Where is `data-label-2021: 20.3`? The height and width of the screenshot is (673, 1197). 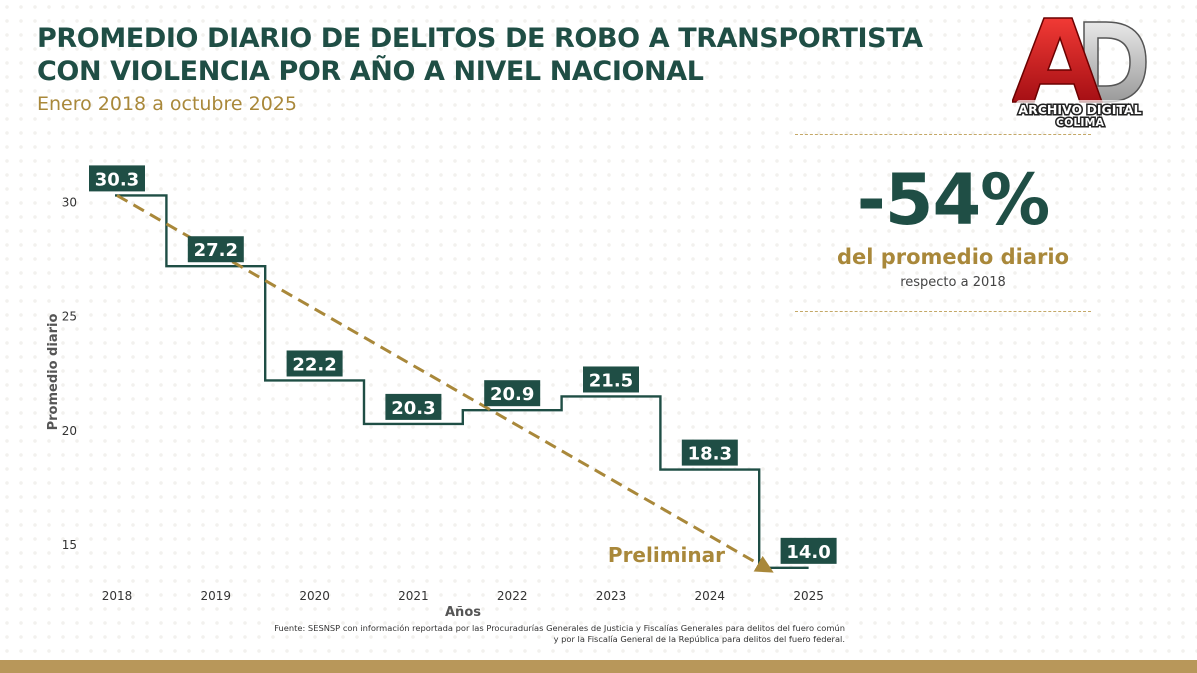 data-label-2021: 20.3 is located at coordinates (413, 406).